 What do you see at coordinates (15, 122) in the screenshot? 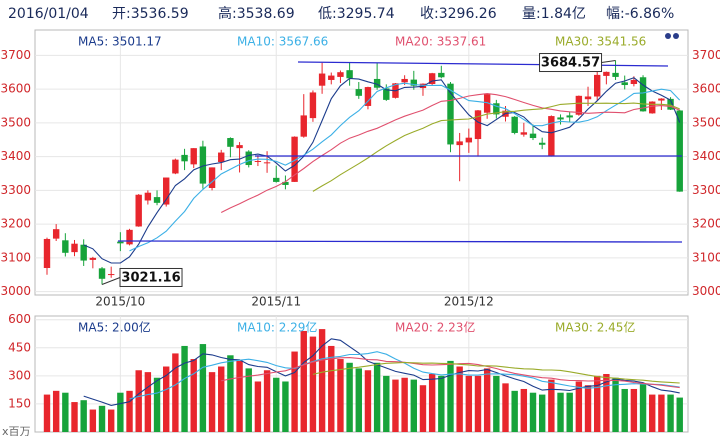
I see `y-tick-label: 3500` at bounding box center [15, 122].